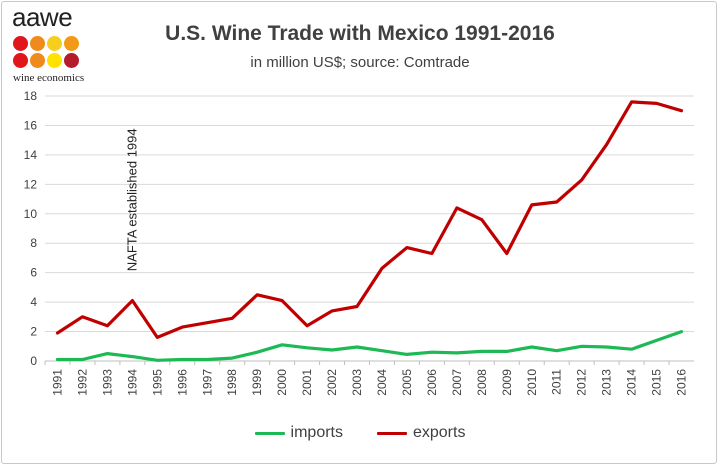 The image size is (720, 467). What do you see at coordinates (316, 432) in the screenshot?
I see `legend-label: imports` at bounding box center [316, 432].